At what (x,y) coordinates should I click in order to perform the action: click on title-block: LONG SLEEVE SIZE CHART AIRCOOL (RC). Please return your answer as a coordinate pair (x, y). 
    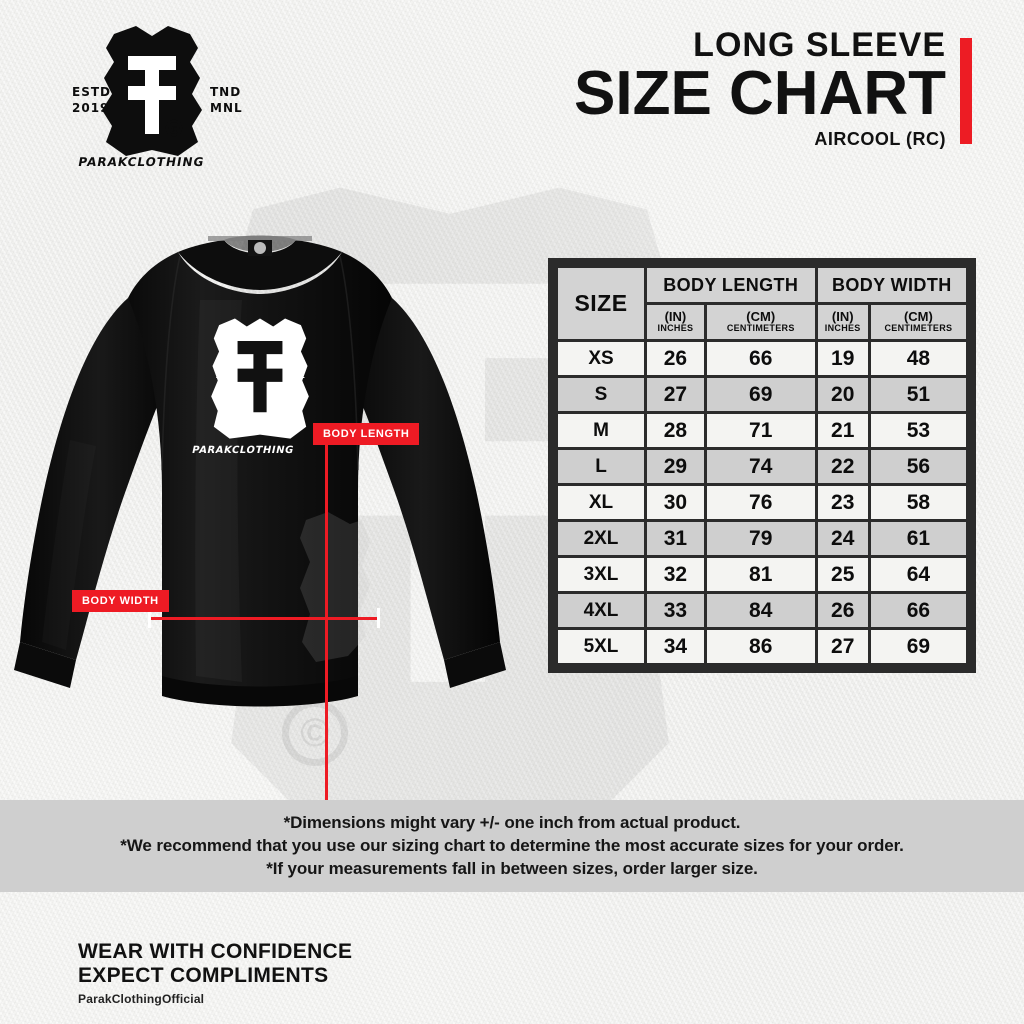
    Looking at the image, I should click on (760, 89).